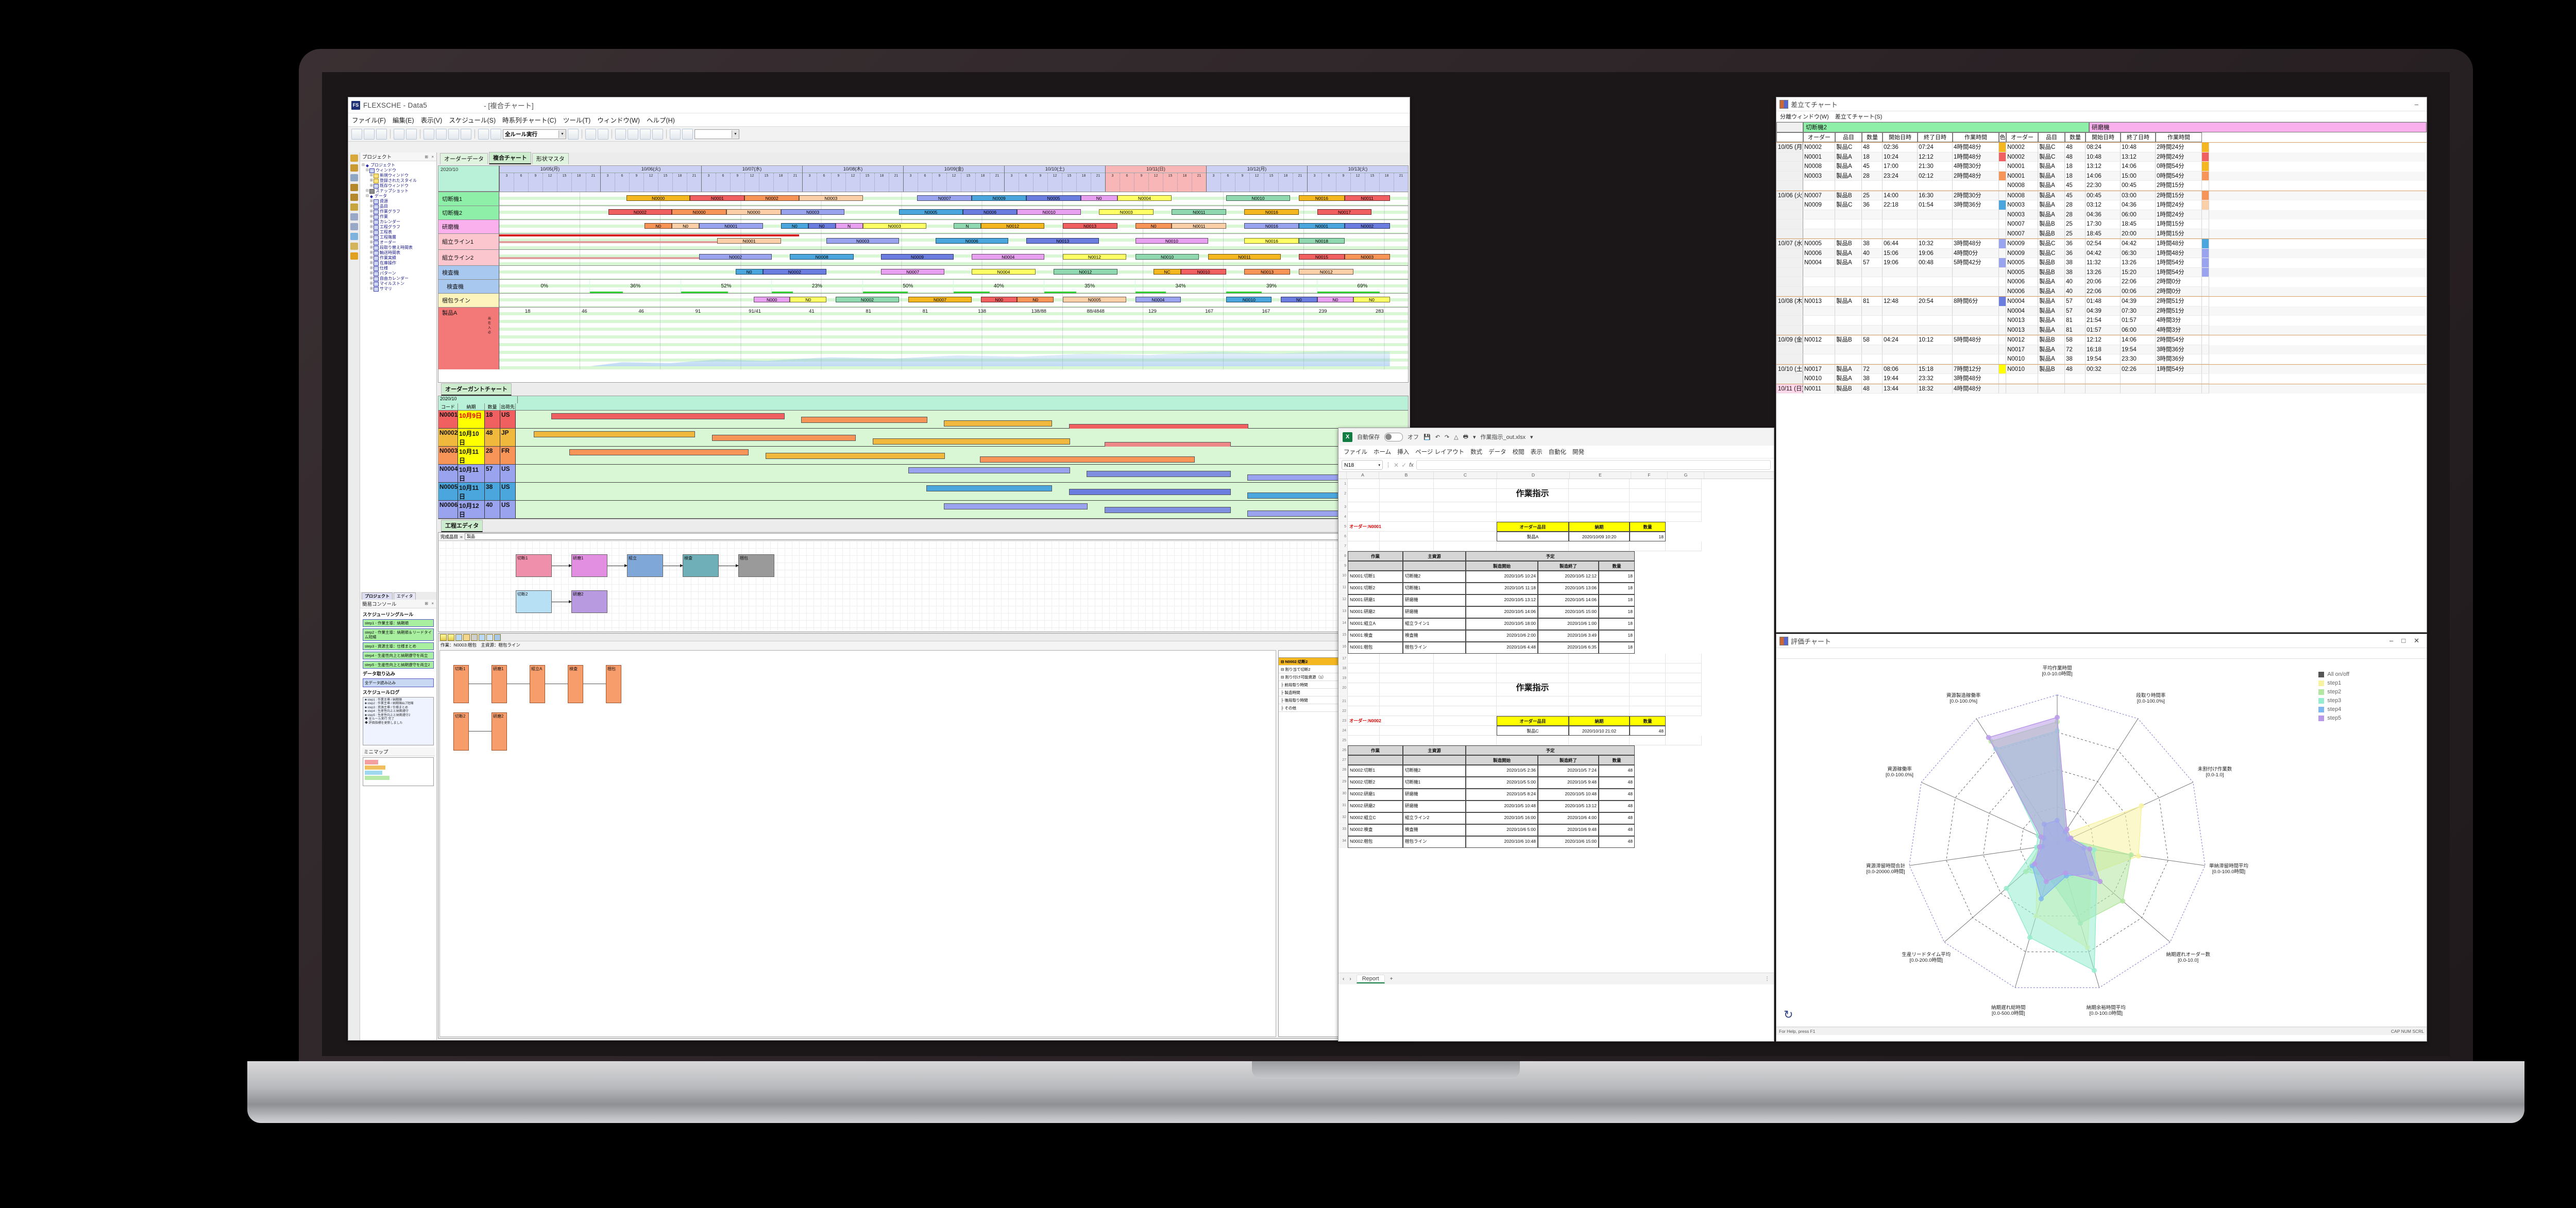  I want to click on sheet-cell: 納期, so click(1599, 527).